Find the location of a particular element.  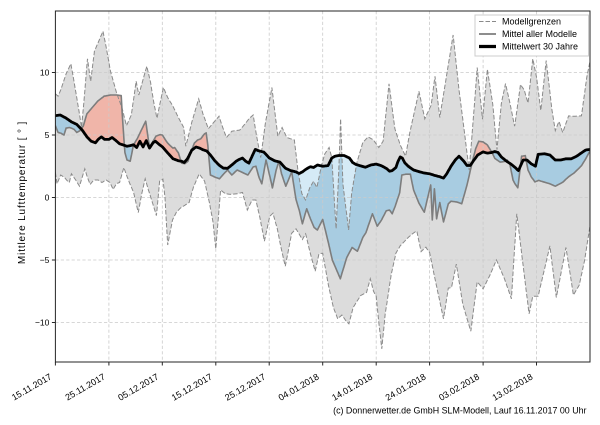

svg-text: Mittlere Lufttemperatur [ ° ] is located at coordinates (22, 192).